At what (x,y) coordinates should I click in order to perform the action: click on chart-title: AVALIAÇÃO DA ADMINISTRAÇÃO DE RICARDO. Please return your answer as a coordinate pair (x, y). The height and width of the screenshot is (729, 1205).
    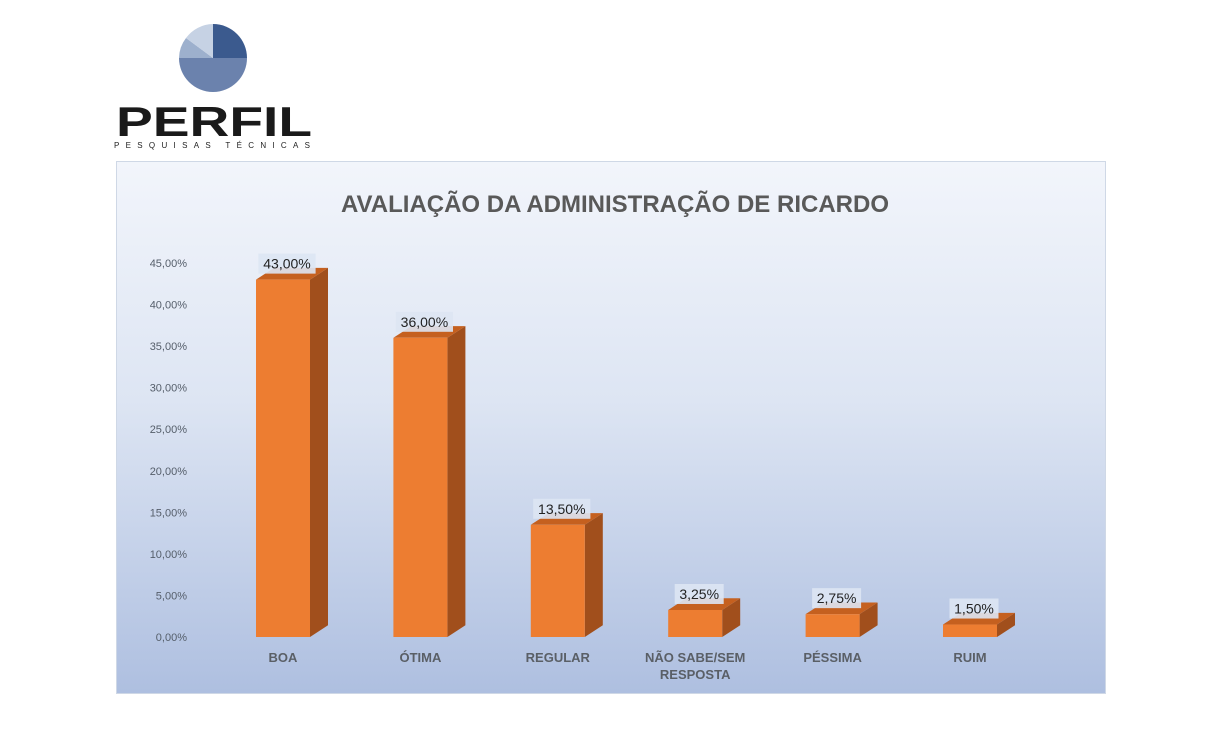
    Looking at the image, I should click on (615, 204).